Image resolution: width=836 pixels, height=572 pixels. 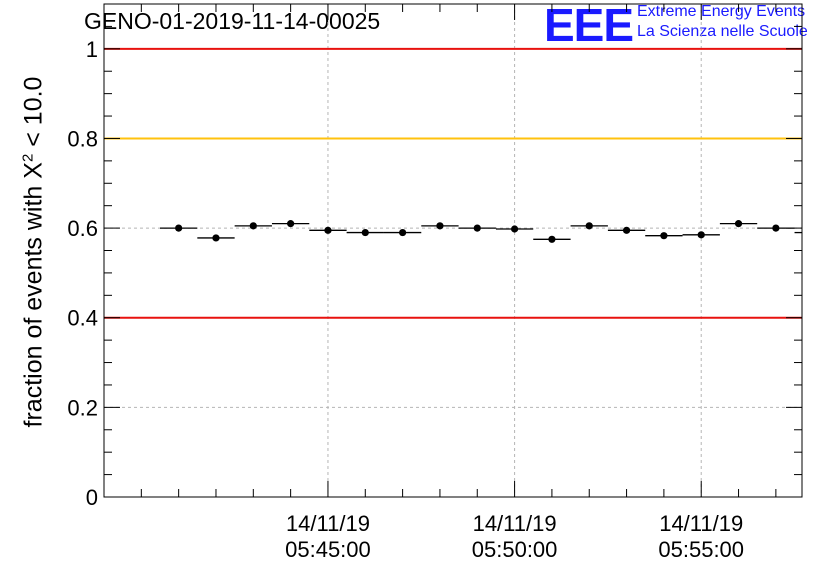 What do you see at coordinates (82, 407) in the screenshot?
I see `y-tick-label: 0.2` at bounding box center [82, 407].